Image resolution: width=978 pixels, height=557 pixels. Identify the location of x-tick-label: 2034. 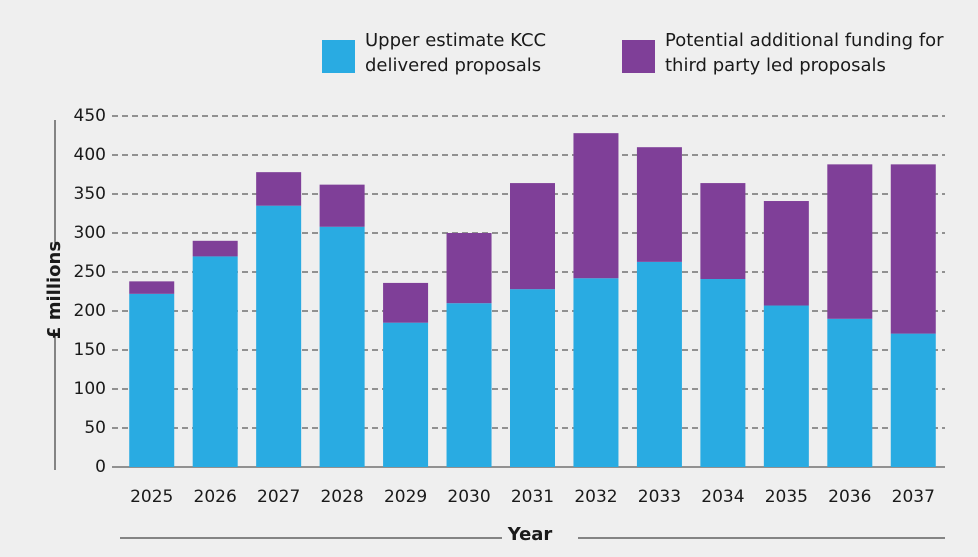
(722, 497).